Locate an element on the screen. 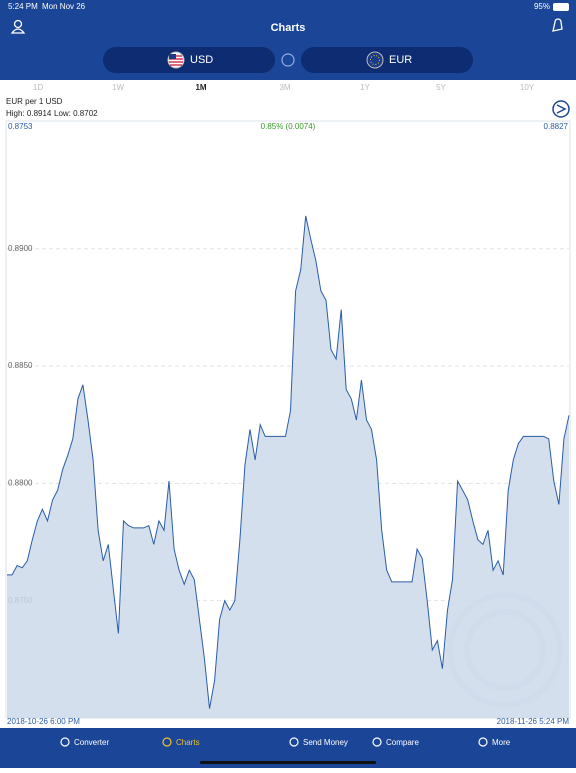  eu-flag is located at coordinates (375, 60).